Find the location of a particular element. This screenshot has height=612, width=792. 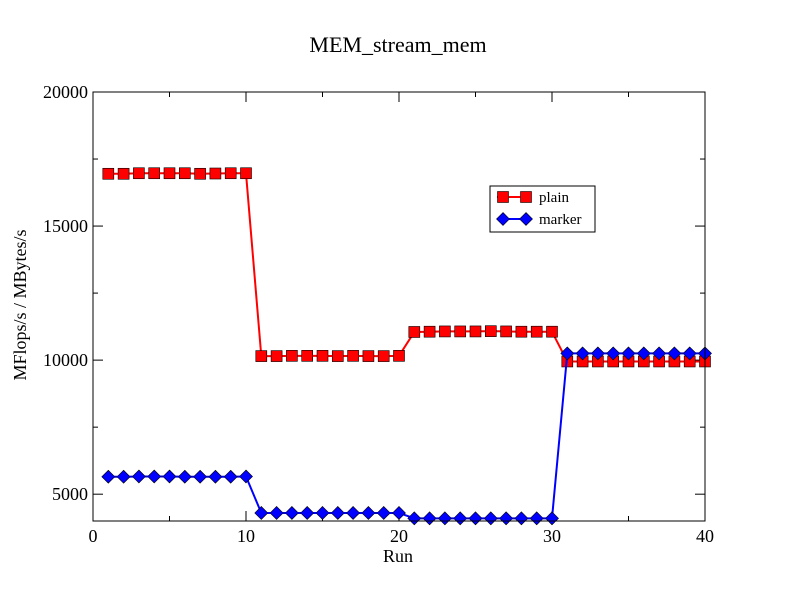

x-tick-label: 0 is located at coordinates (93, 536).